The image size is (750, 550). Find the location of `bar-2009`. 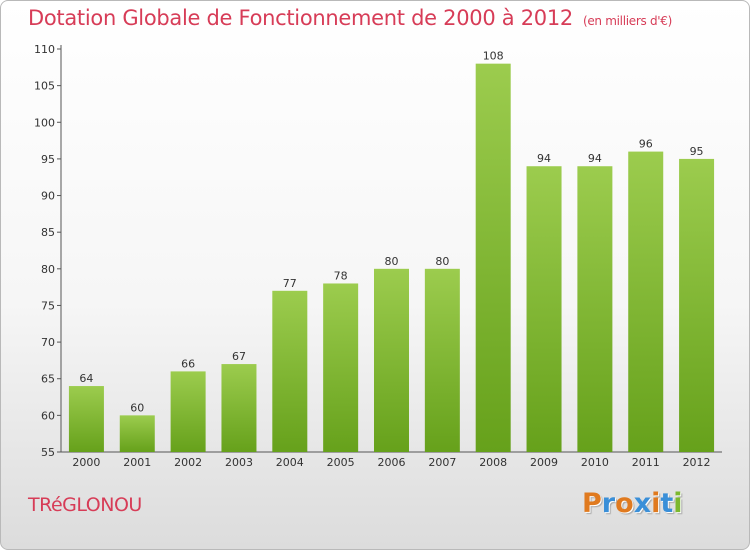

bar-2009 is located at coordinates (544, 309).